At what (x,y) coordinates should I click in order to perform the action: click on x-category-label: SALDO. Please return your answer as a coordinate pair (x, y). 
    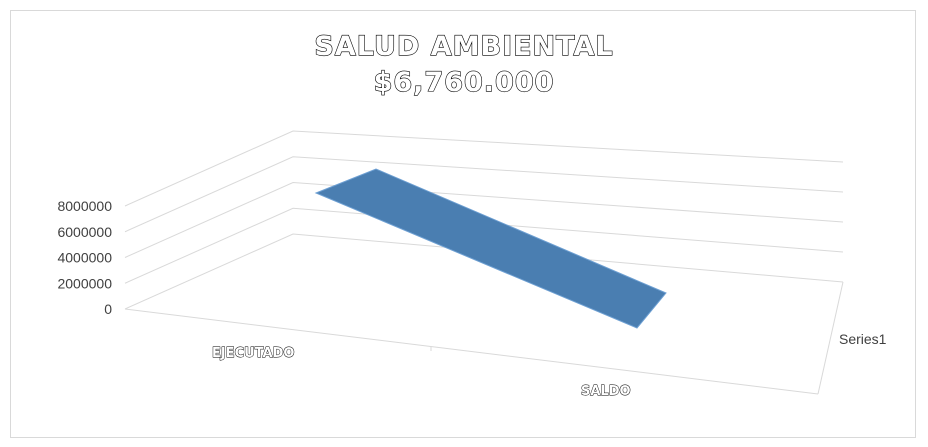
    Looking at the image, I should click on (606, 391).